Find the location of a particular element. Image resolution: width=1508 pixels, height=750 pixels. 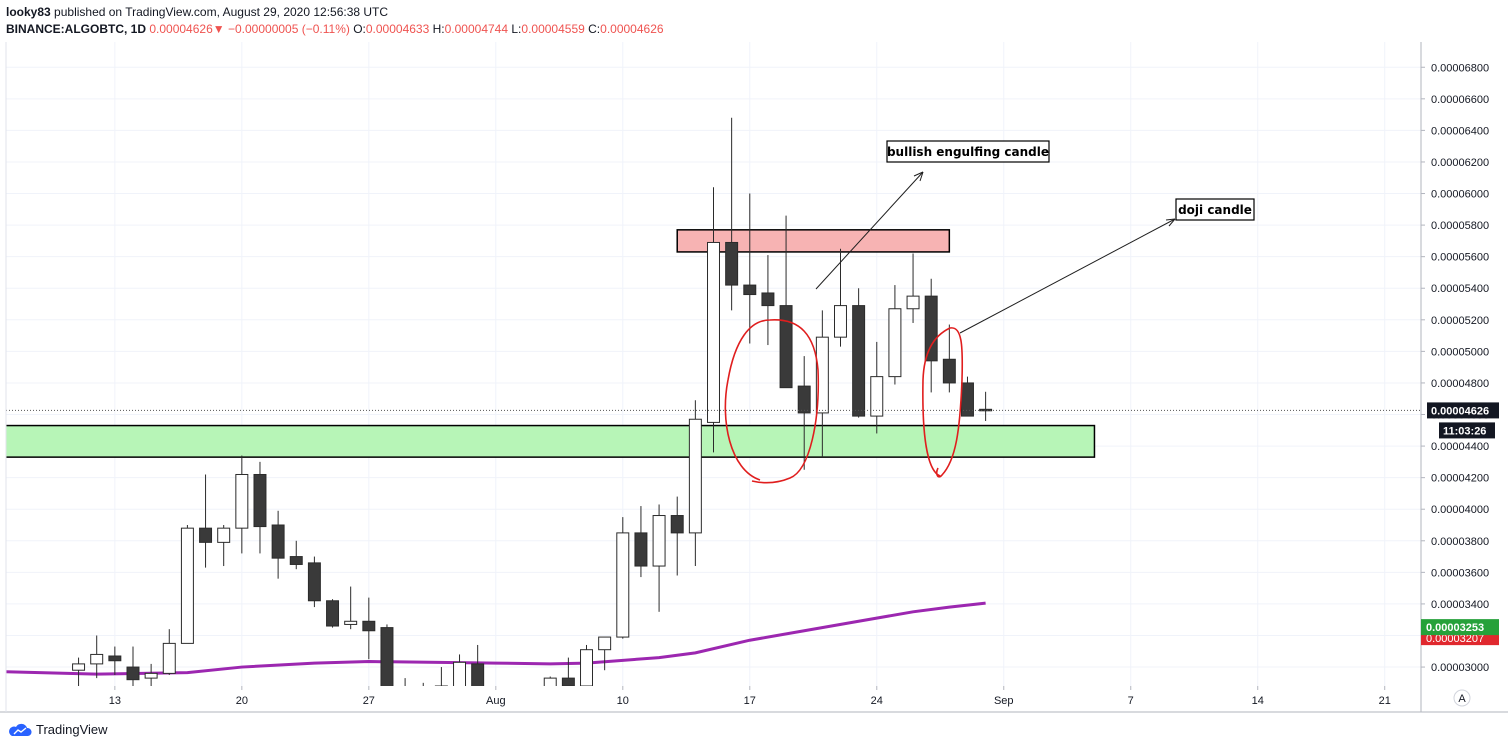

y-tick-label-2: 0.00003400 is located at coordinates (1460, 605).